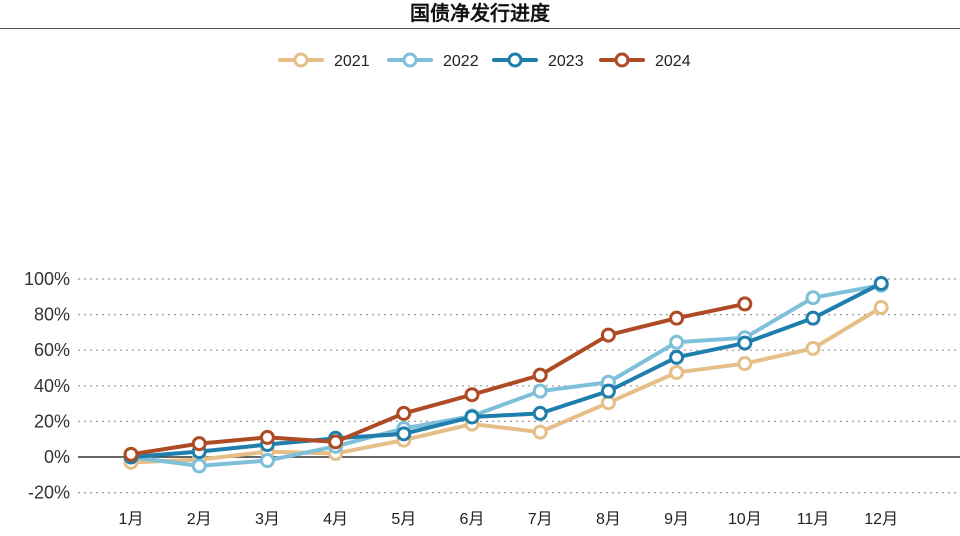 Image resolution: width=960 pixels, height=536 pixels. Describe the element at coordinates (484, 61) in the screenshot. I see `legend: 2021 2022 2023 2024` at that location.